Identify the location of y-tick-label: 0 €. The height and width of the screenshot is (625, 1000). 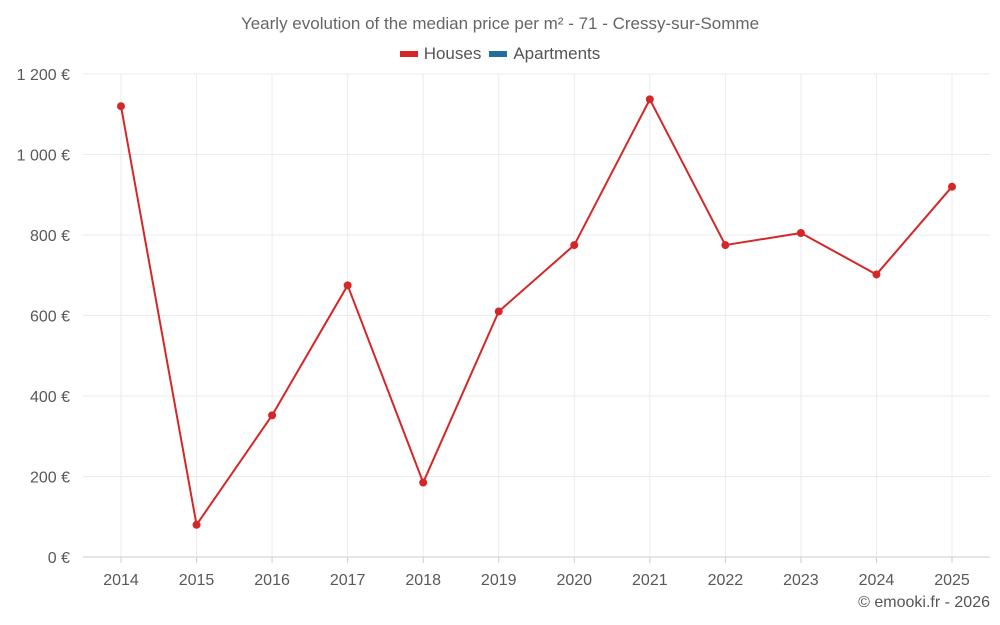
(59, 558).